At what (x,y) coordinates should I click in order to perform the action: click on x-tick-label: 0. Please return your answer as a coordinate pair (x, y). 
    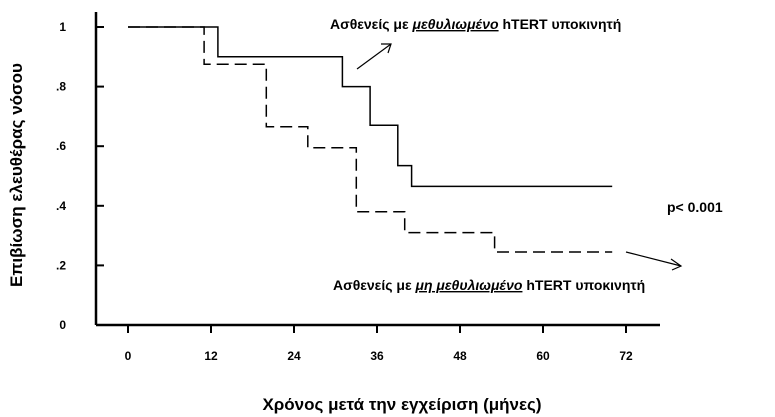
    Looking at the image, I should click on (128, 356).